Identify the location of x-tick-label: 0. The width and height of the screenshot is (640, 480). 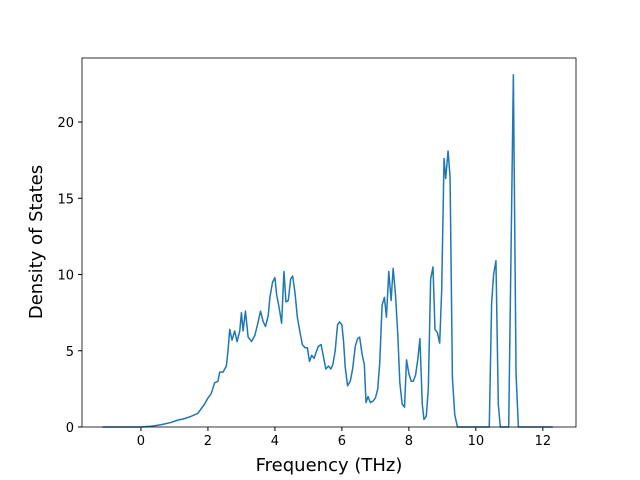
(141, 441).